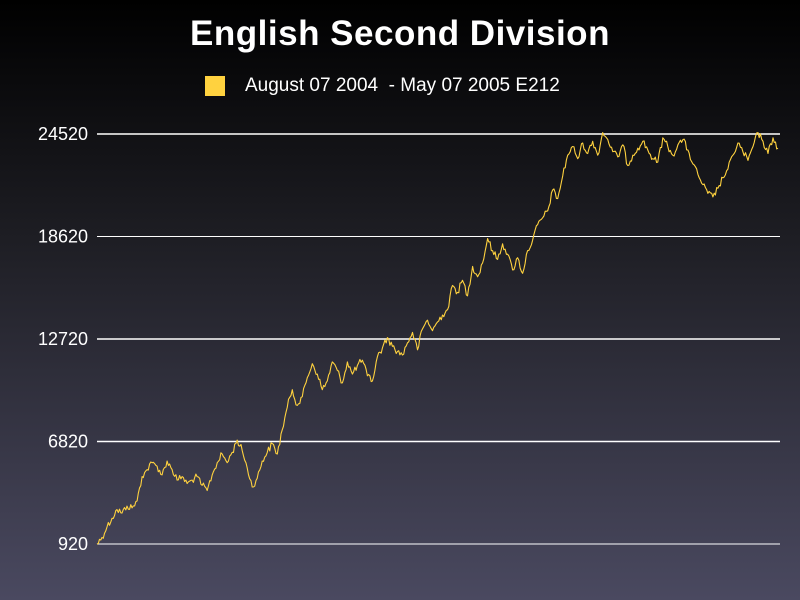 The width and height of the screenshot is (800, 600). I want to click on y-tick-label: 12720, so click(63, 339).